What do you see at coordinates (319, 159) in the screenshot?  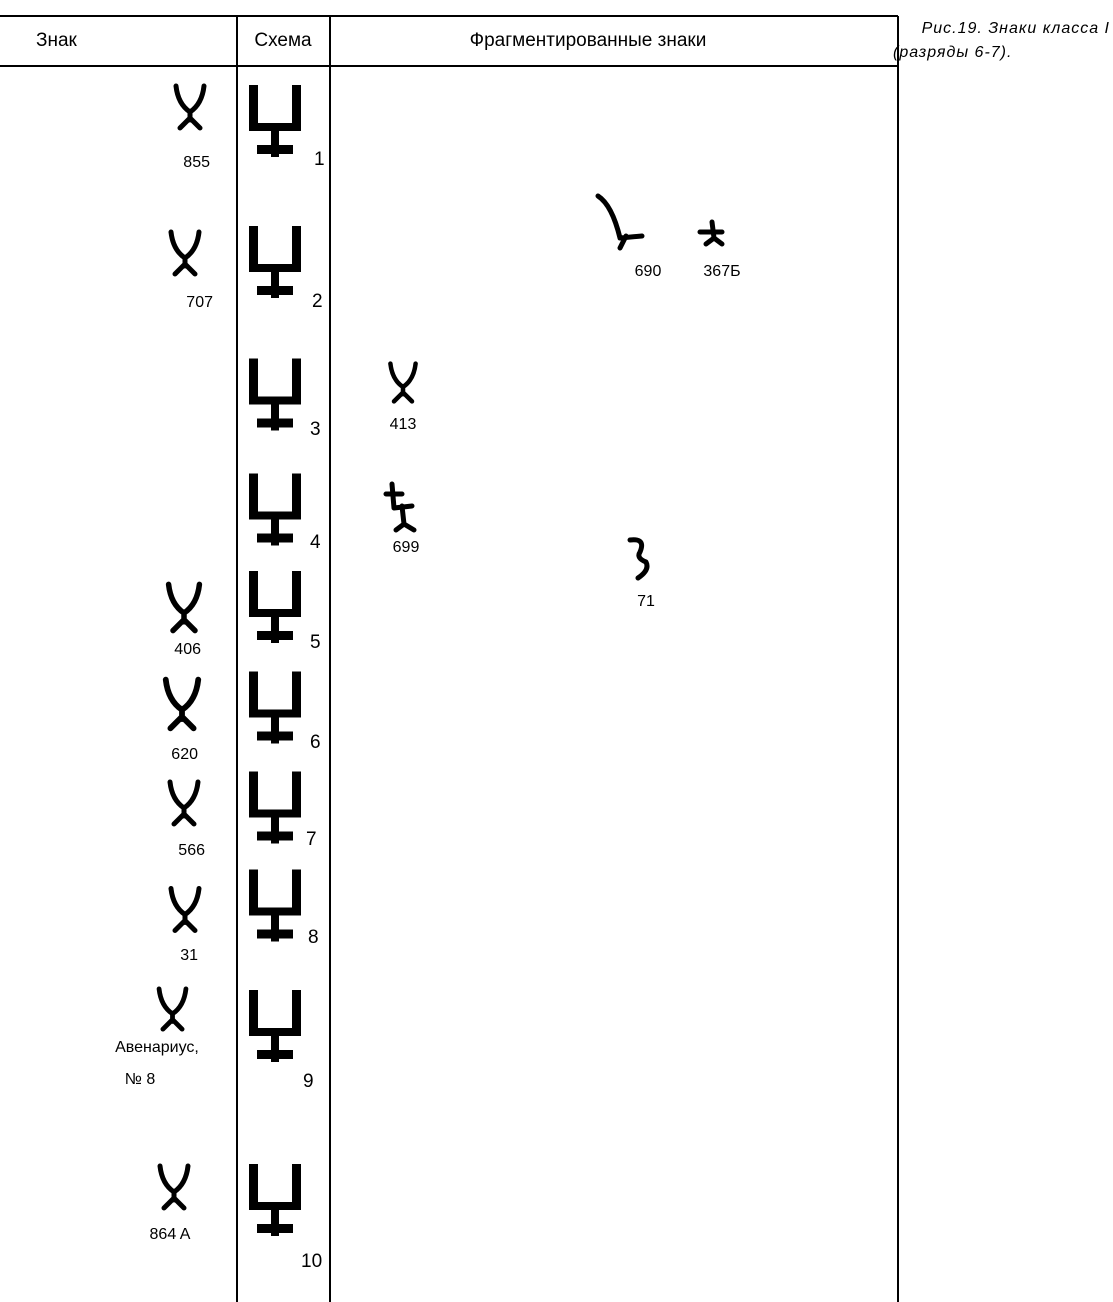 I see `scheme-number: 1` at bounding box center [319, 159].